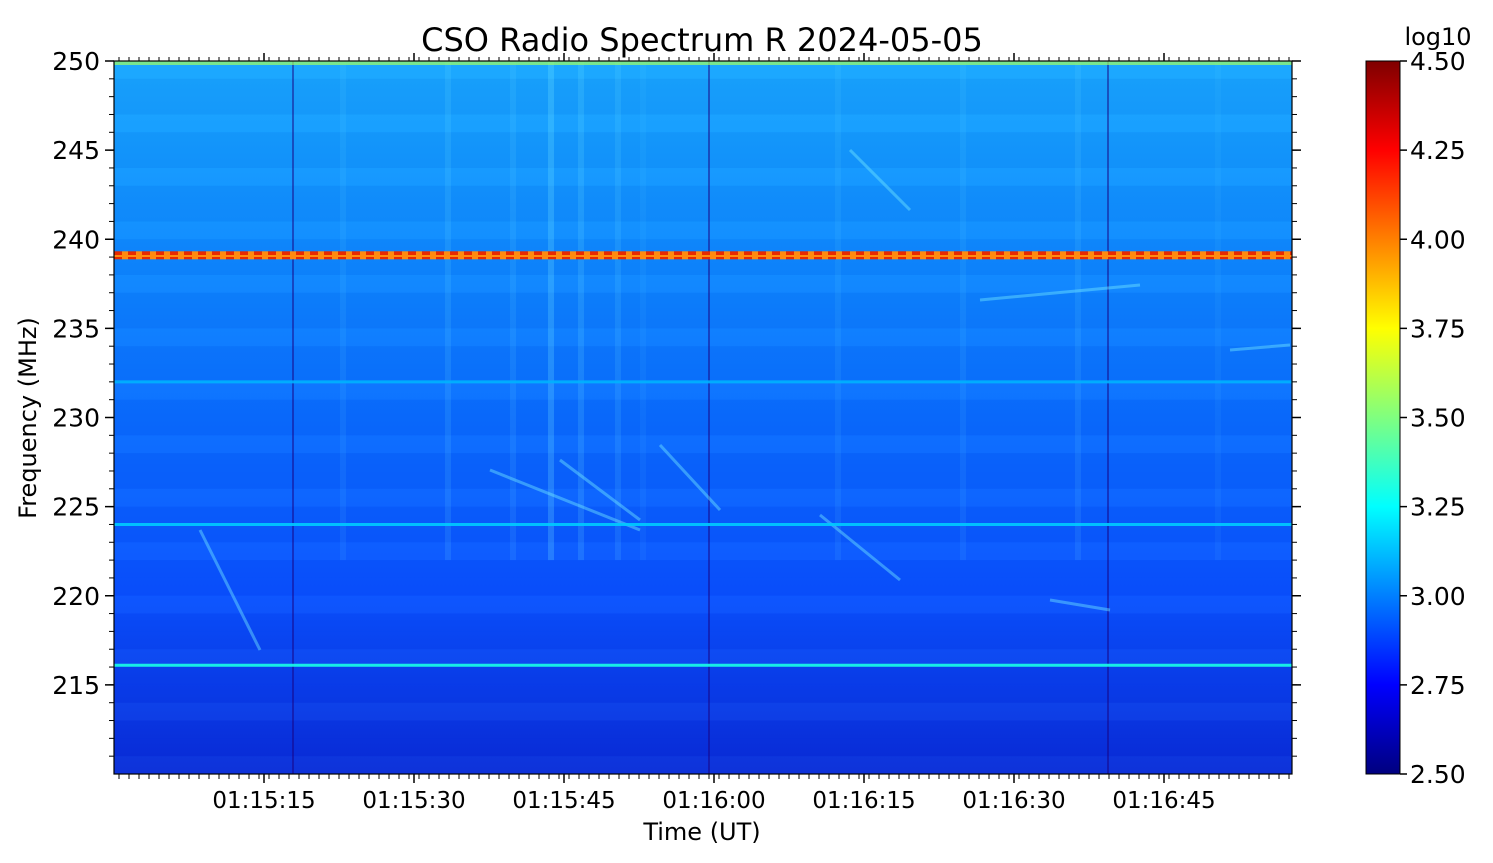 The image size is (1493, 863). What do you see at coordinates (1438, 328) in the screenshot?
I see `colorbar-tick-label: 3.75` at bounding box center [1438, 328].